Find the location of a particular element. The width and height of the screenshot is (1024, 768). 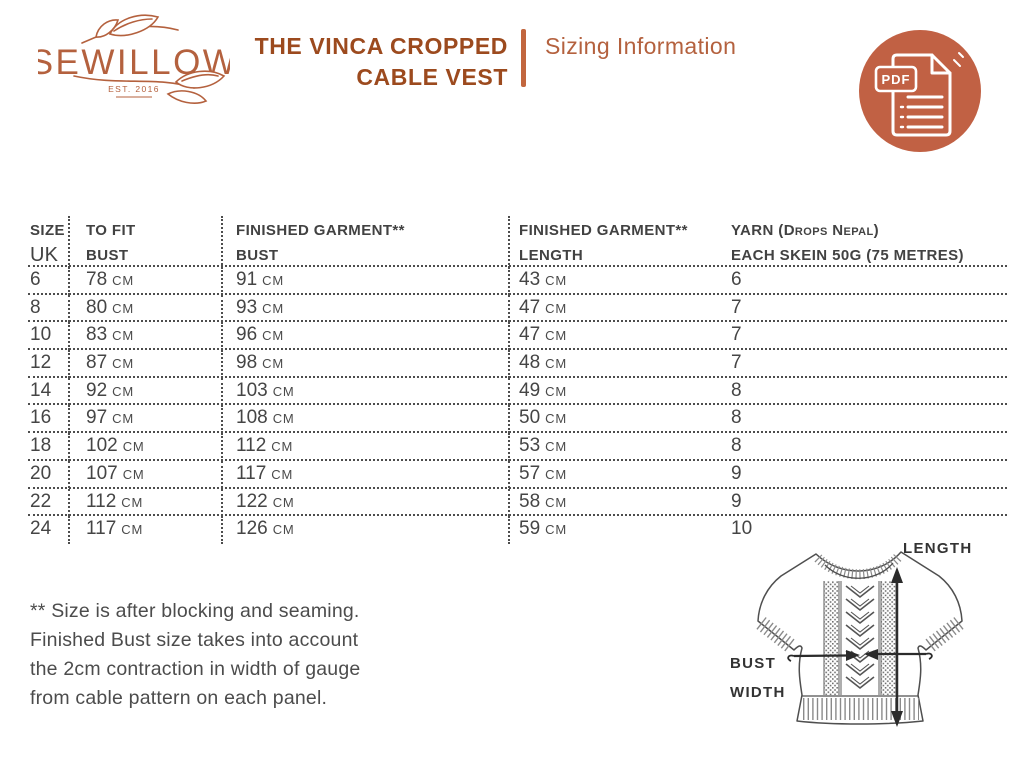

cell-to-fit-bust: 83 cm is located at coordinates (146, 336).